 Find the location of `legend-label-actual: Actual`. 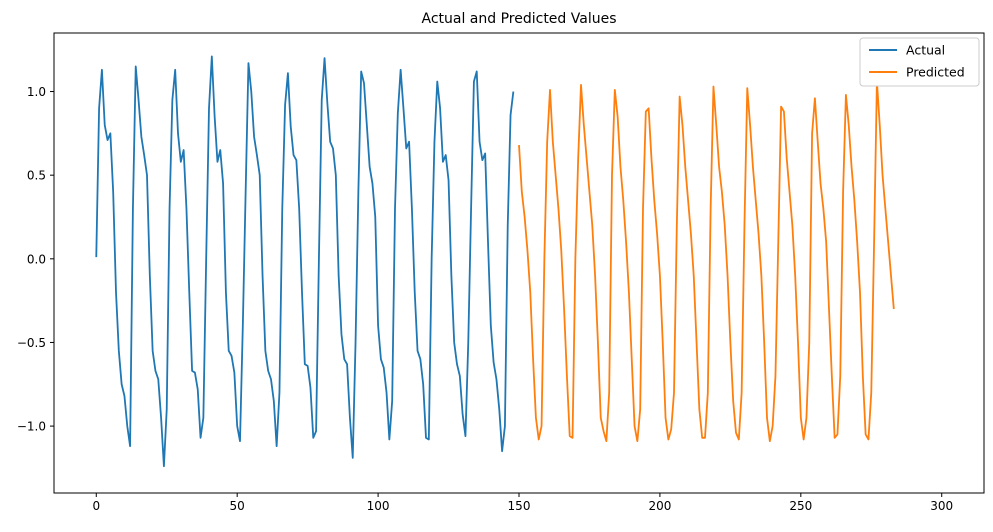

legend-label-actual: Actual is located at coordinates (925, 50).